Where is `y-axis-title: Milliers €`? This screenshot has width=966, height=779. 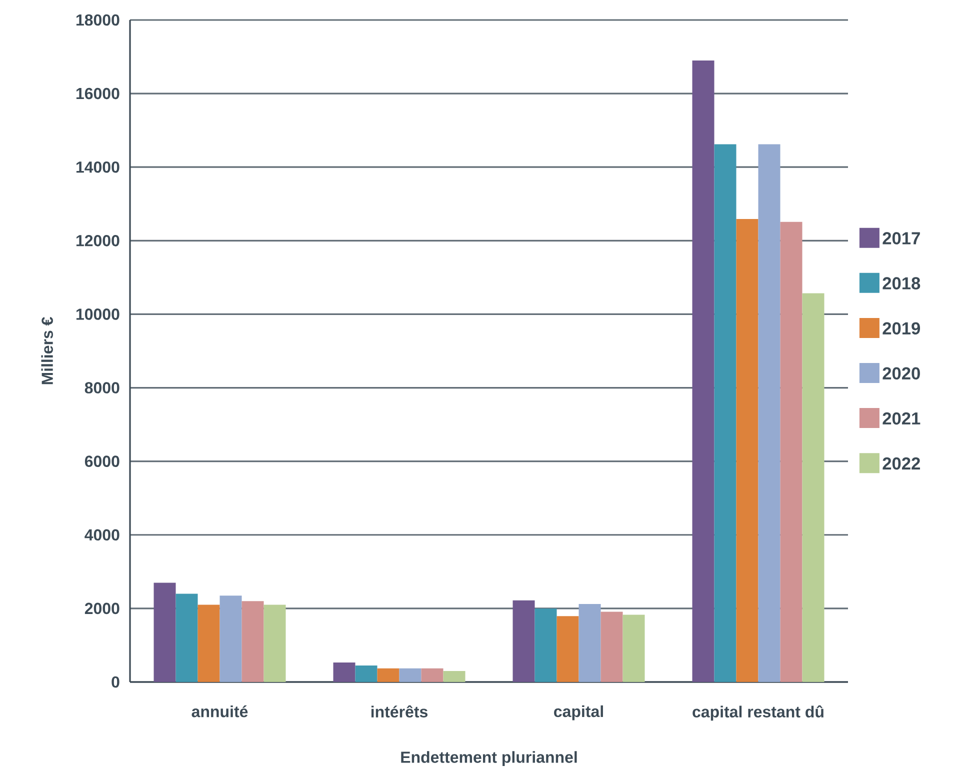
y-axis-title: Milliers € is located at coordinates (47, 350).